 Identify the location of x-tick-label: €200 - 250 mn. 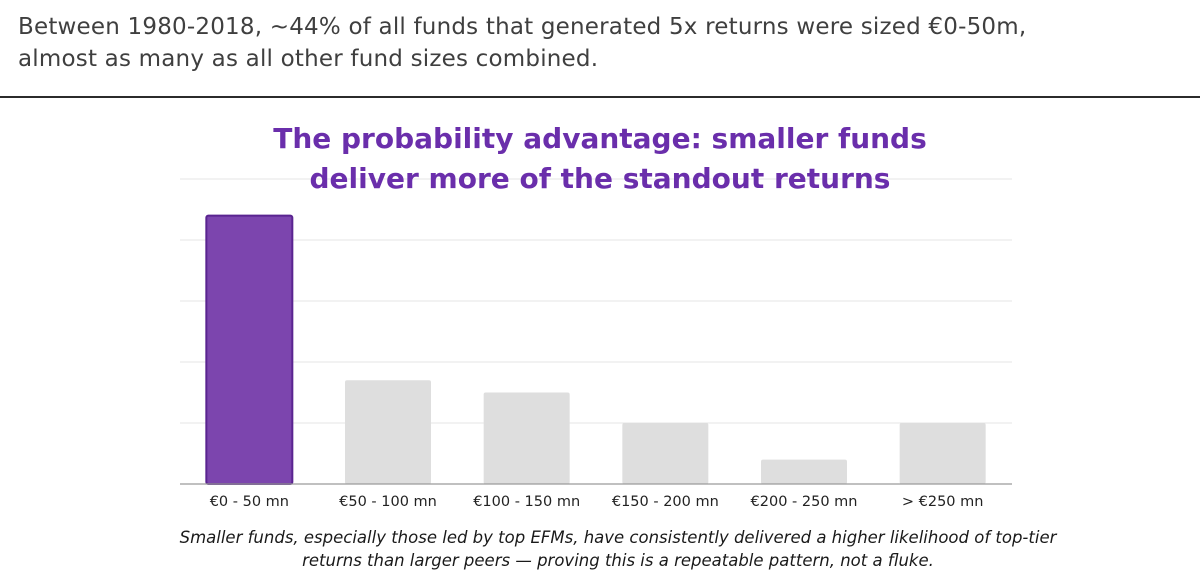
(804, 502).